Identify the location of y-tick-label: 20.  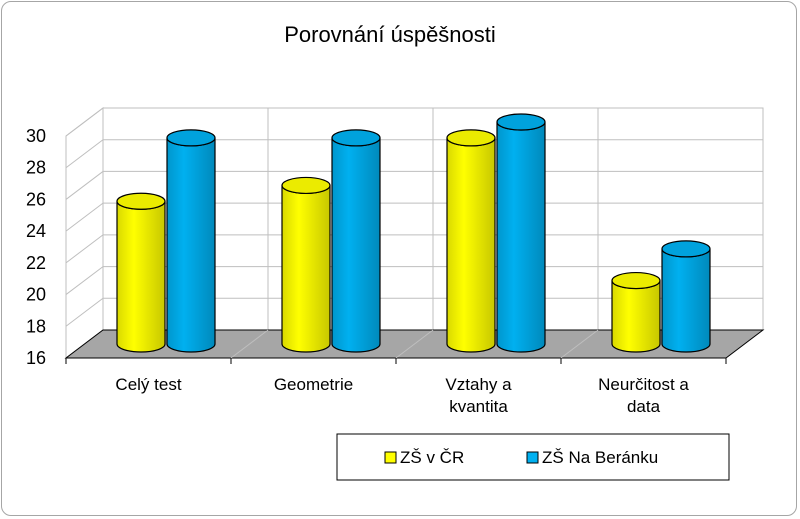
(36, 295).